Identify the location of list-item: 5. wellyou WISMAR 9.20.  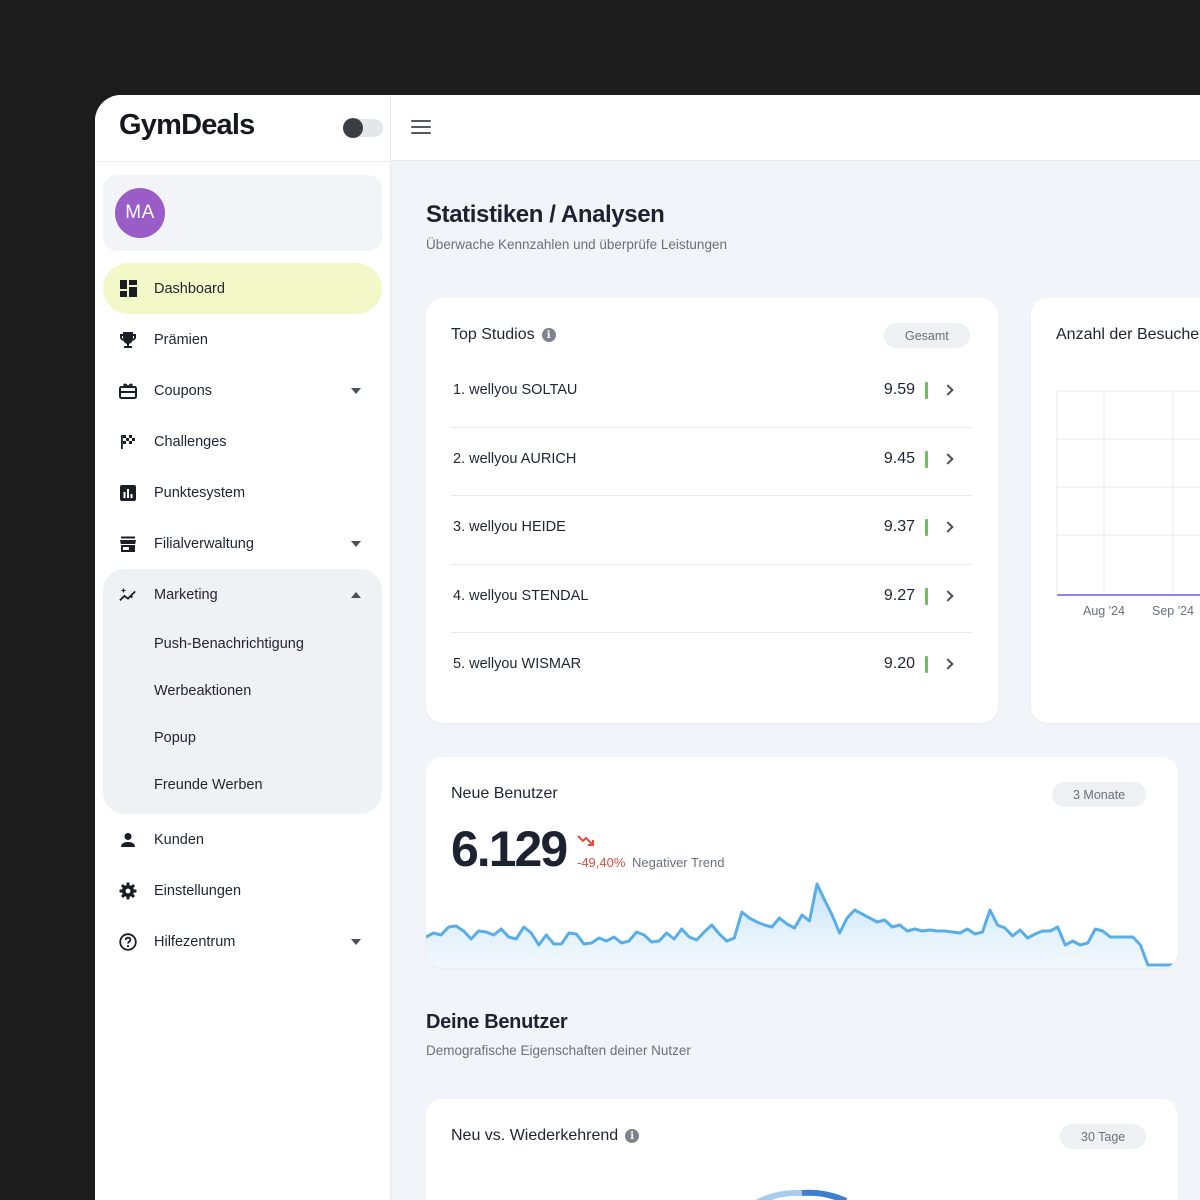
(711, 667).